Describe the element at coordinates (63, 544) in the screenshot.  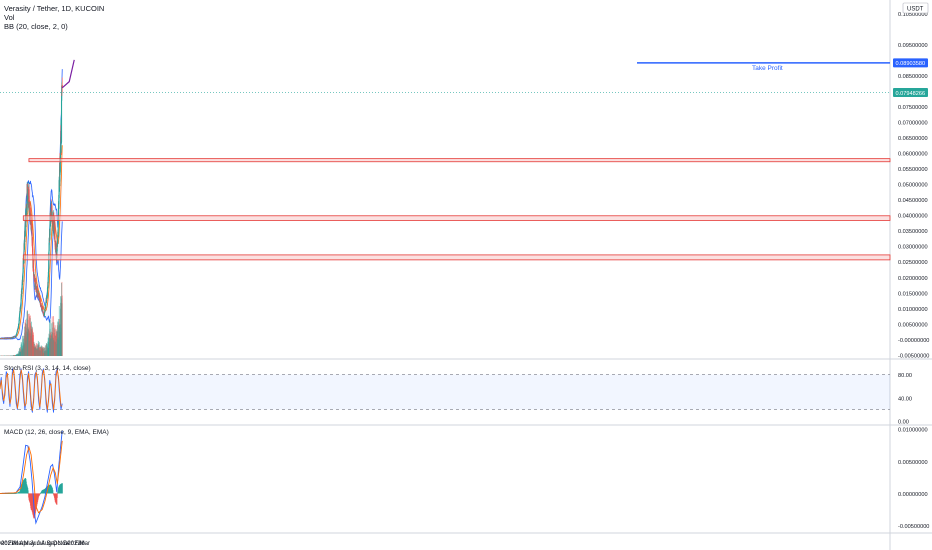
I see `time-tick-label: Nov` at that location.